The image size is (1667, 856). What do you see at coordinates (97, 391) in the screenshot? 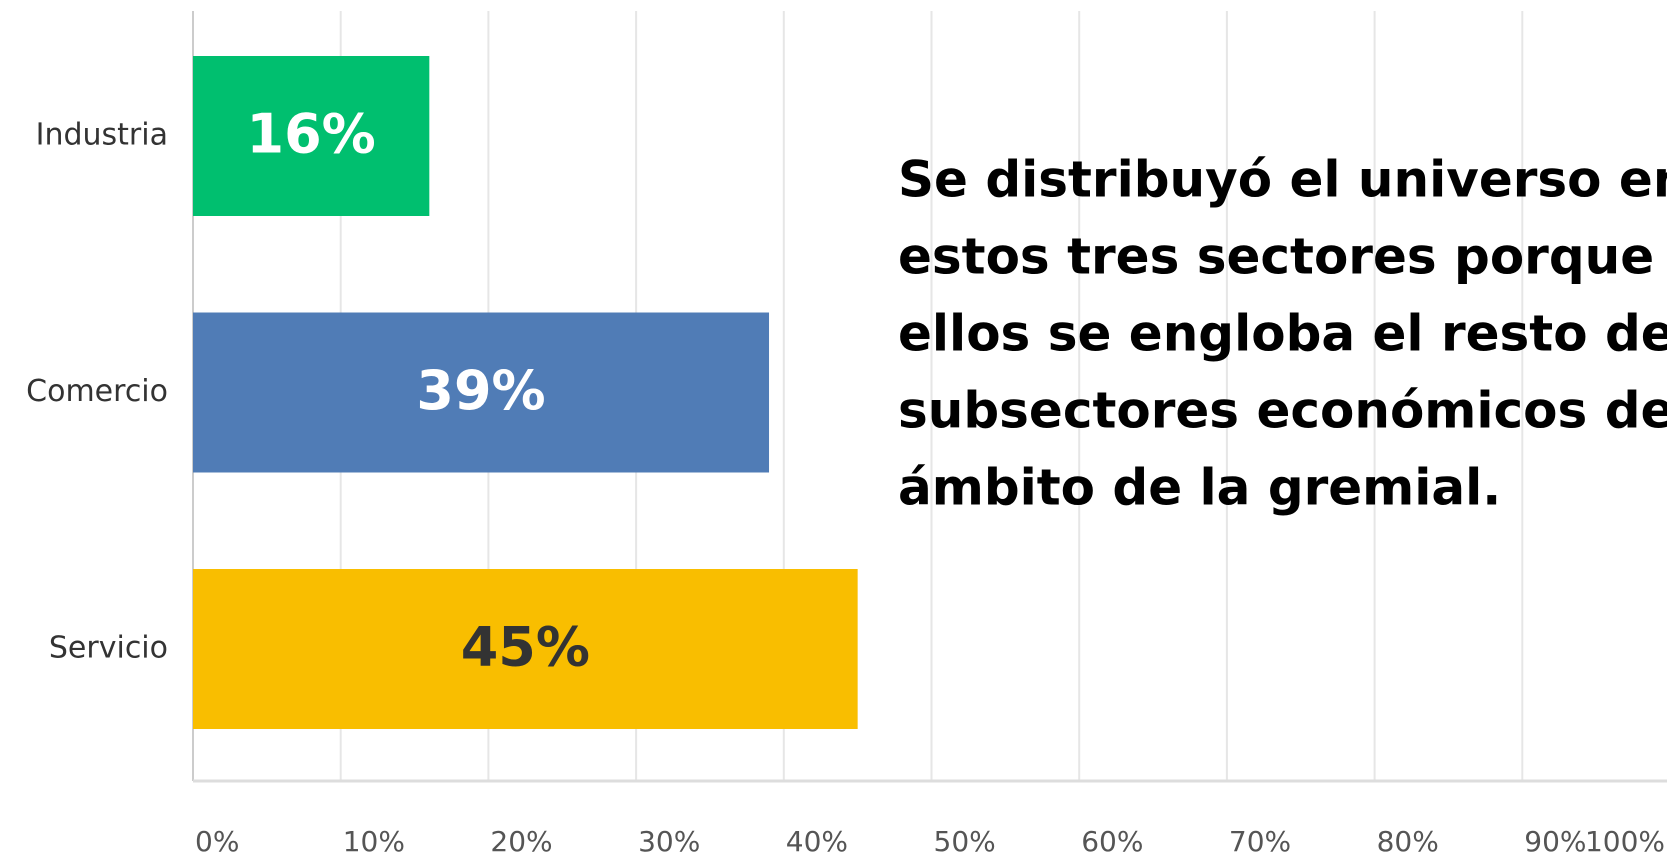
I see `category-label: Comercio` at bounding box center [97, 391].